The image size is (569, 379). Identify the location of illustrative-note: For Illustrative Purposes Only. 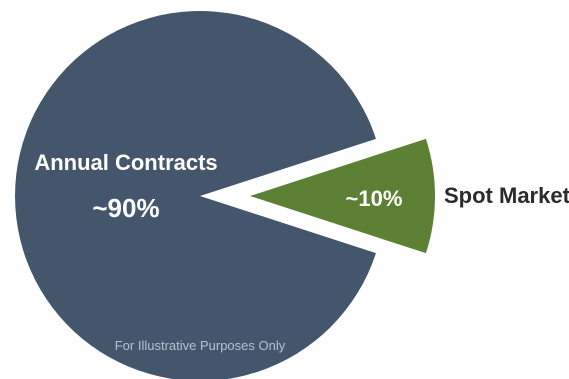
(200, 345).